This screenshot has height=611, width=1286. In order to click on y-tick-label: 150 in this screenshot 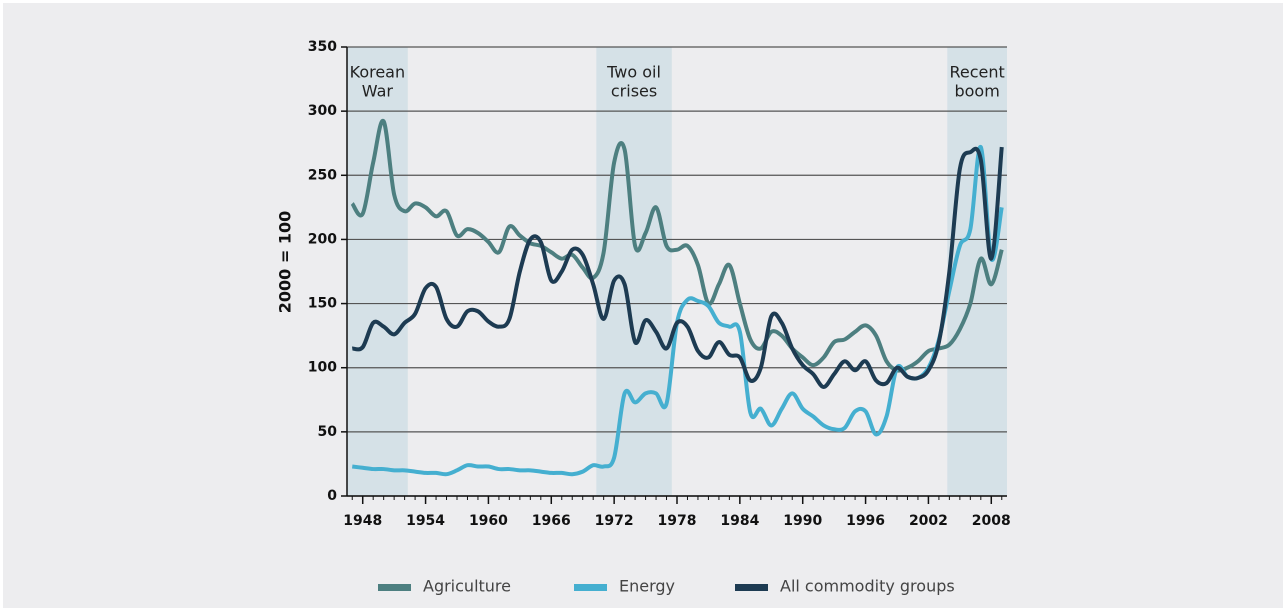, I will do `click(322, 304)`.